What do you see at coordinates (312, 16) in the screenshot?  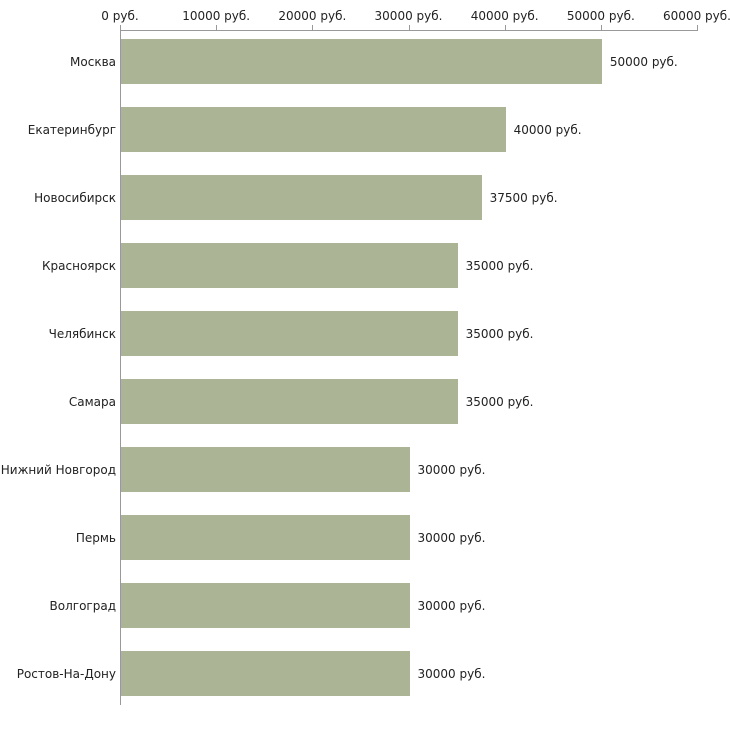 I see `x-axis-tick-label: 20000 руб.` at bounding box center [312, 16].